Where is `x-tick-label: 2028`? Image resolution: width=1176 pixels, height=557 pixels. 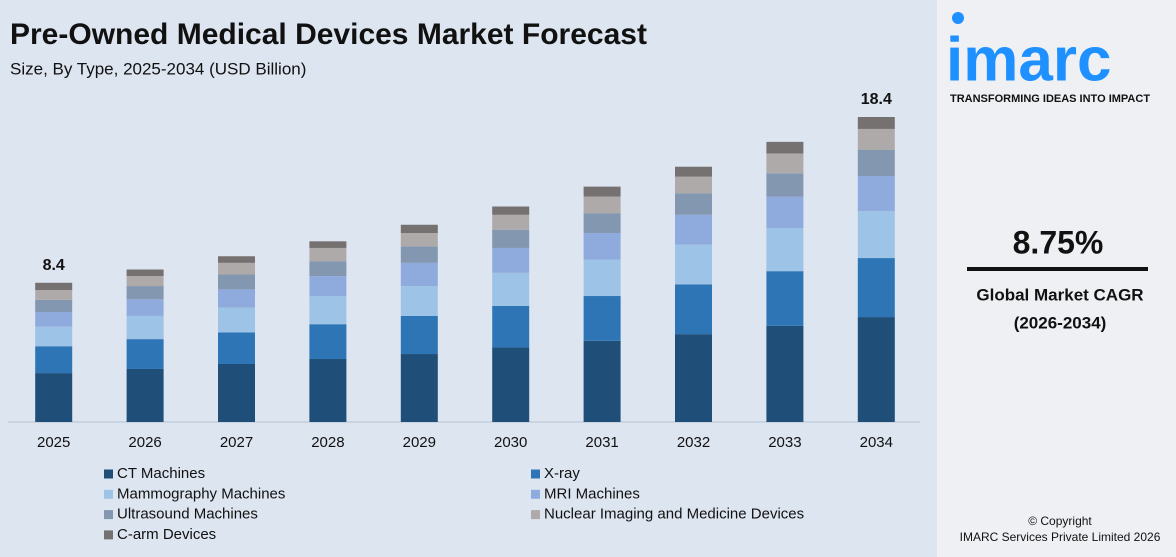
x-tick-label: 2028 is located at coordinates (327, 442).